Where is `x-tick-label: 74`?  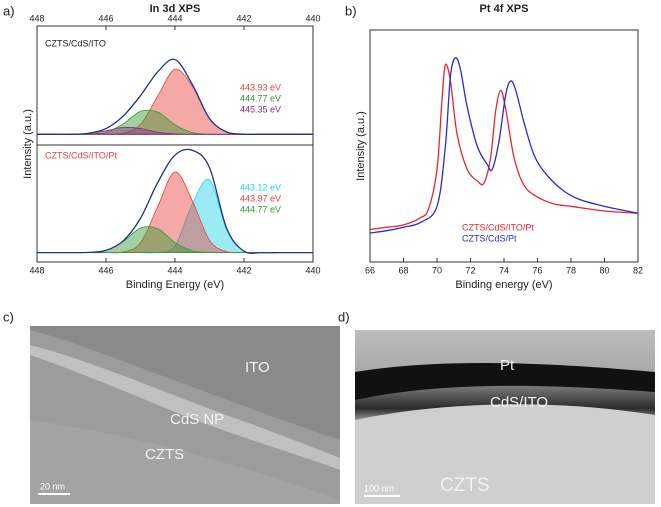 x-tick-label: 74 is located at coordinates (504, 270).